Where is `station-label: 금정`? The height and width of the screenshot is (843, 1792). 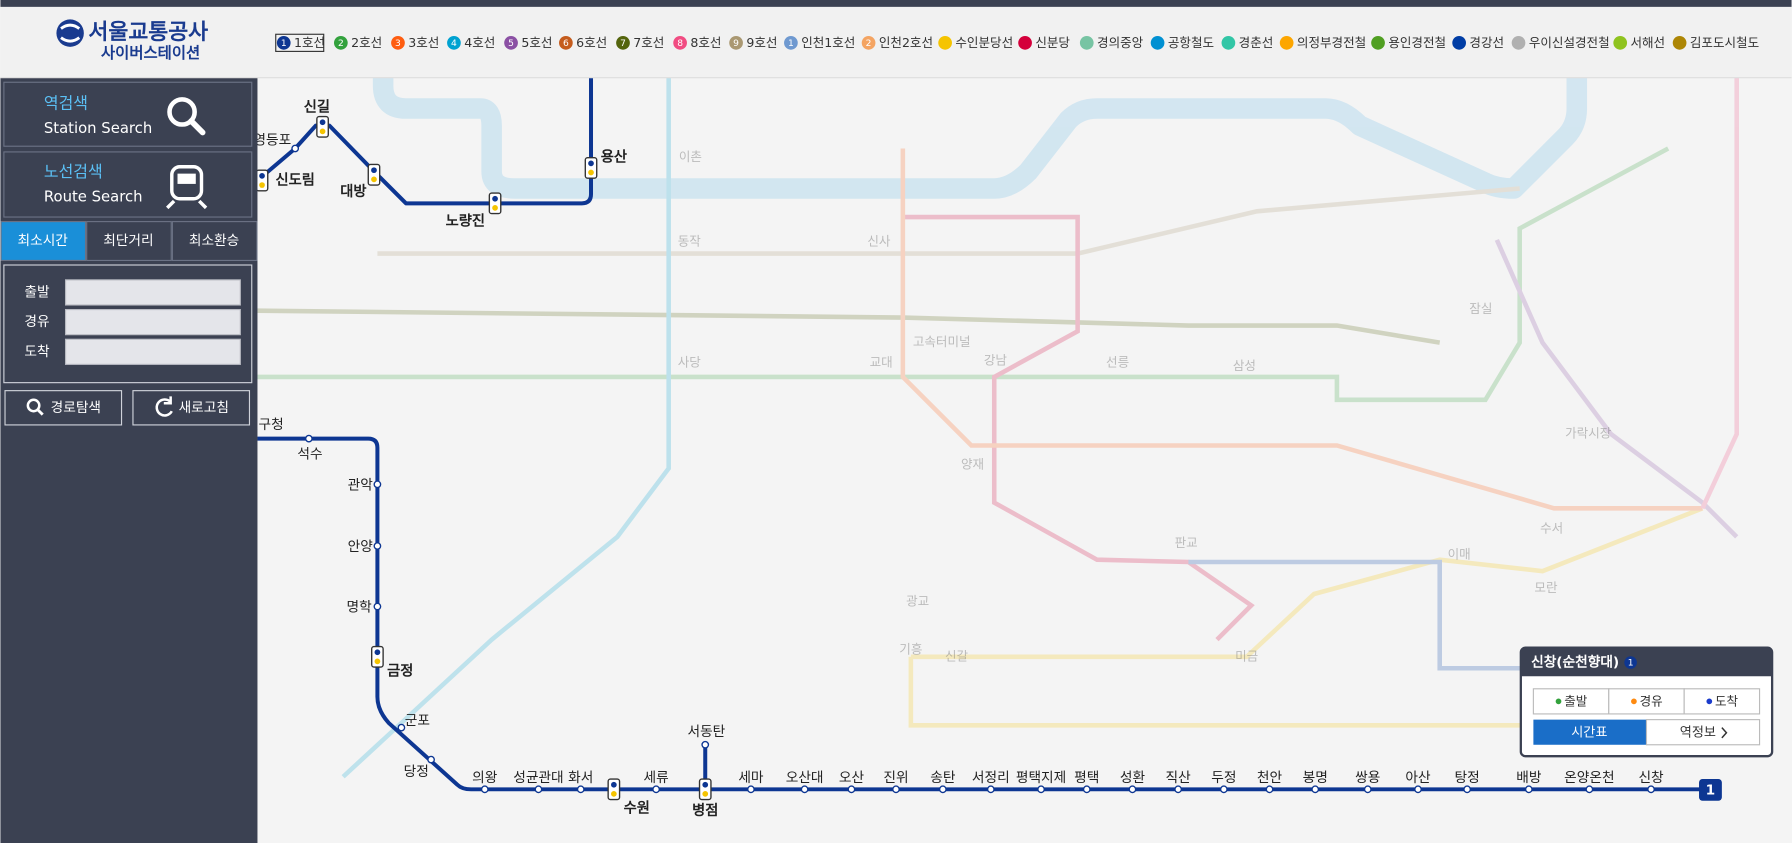 station-label: 금정 is located at coordinates (400, 671).